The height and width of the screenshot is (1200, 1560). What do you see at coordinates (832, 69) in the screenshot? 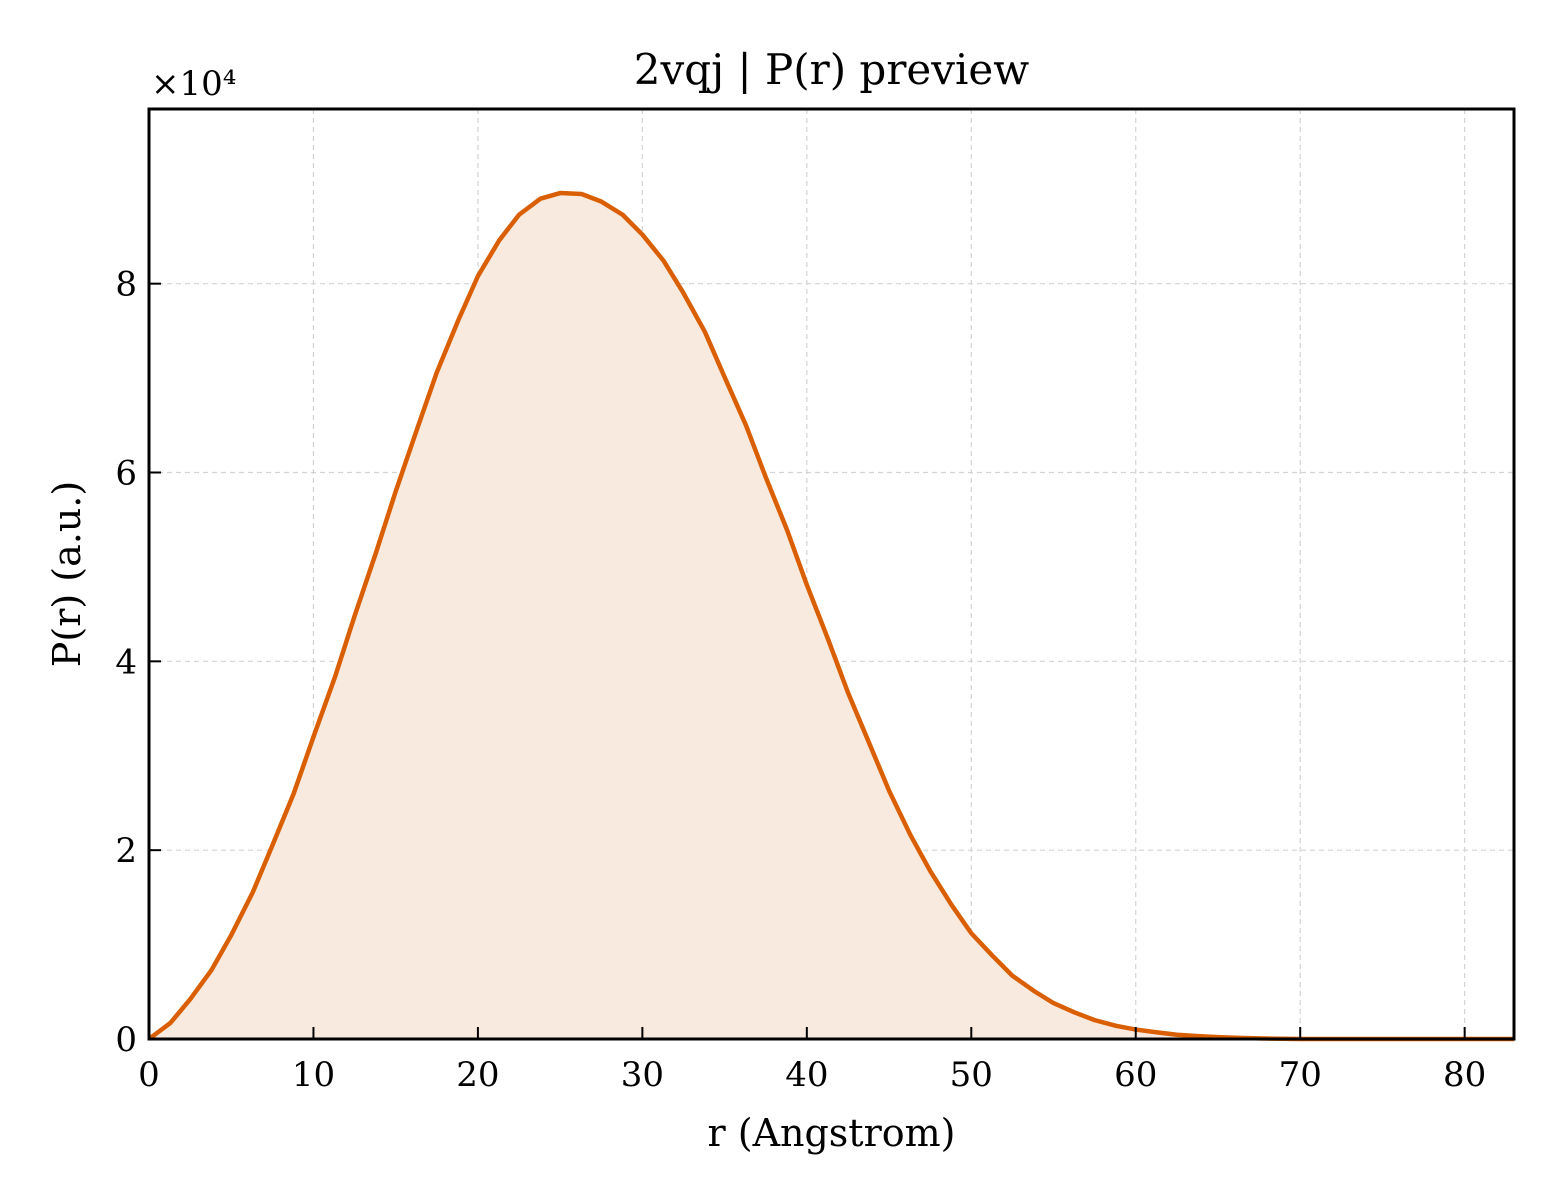
I see `chart-title: 2vqj | P(r) preview` at bounding box center [832, 69].